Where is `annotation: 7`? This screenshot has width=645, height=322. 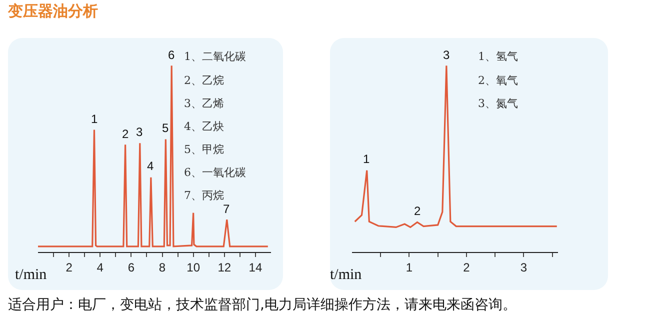
annotation: 7 is located at coordinates (226, 209).